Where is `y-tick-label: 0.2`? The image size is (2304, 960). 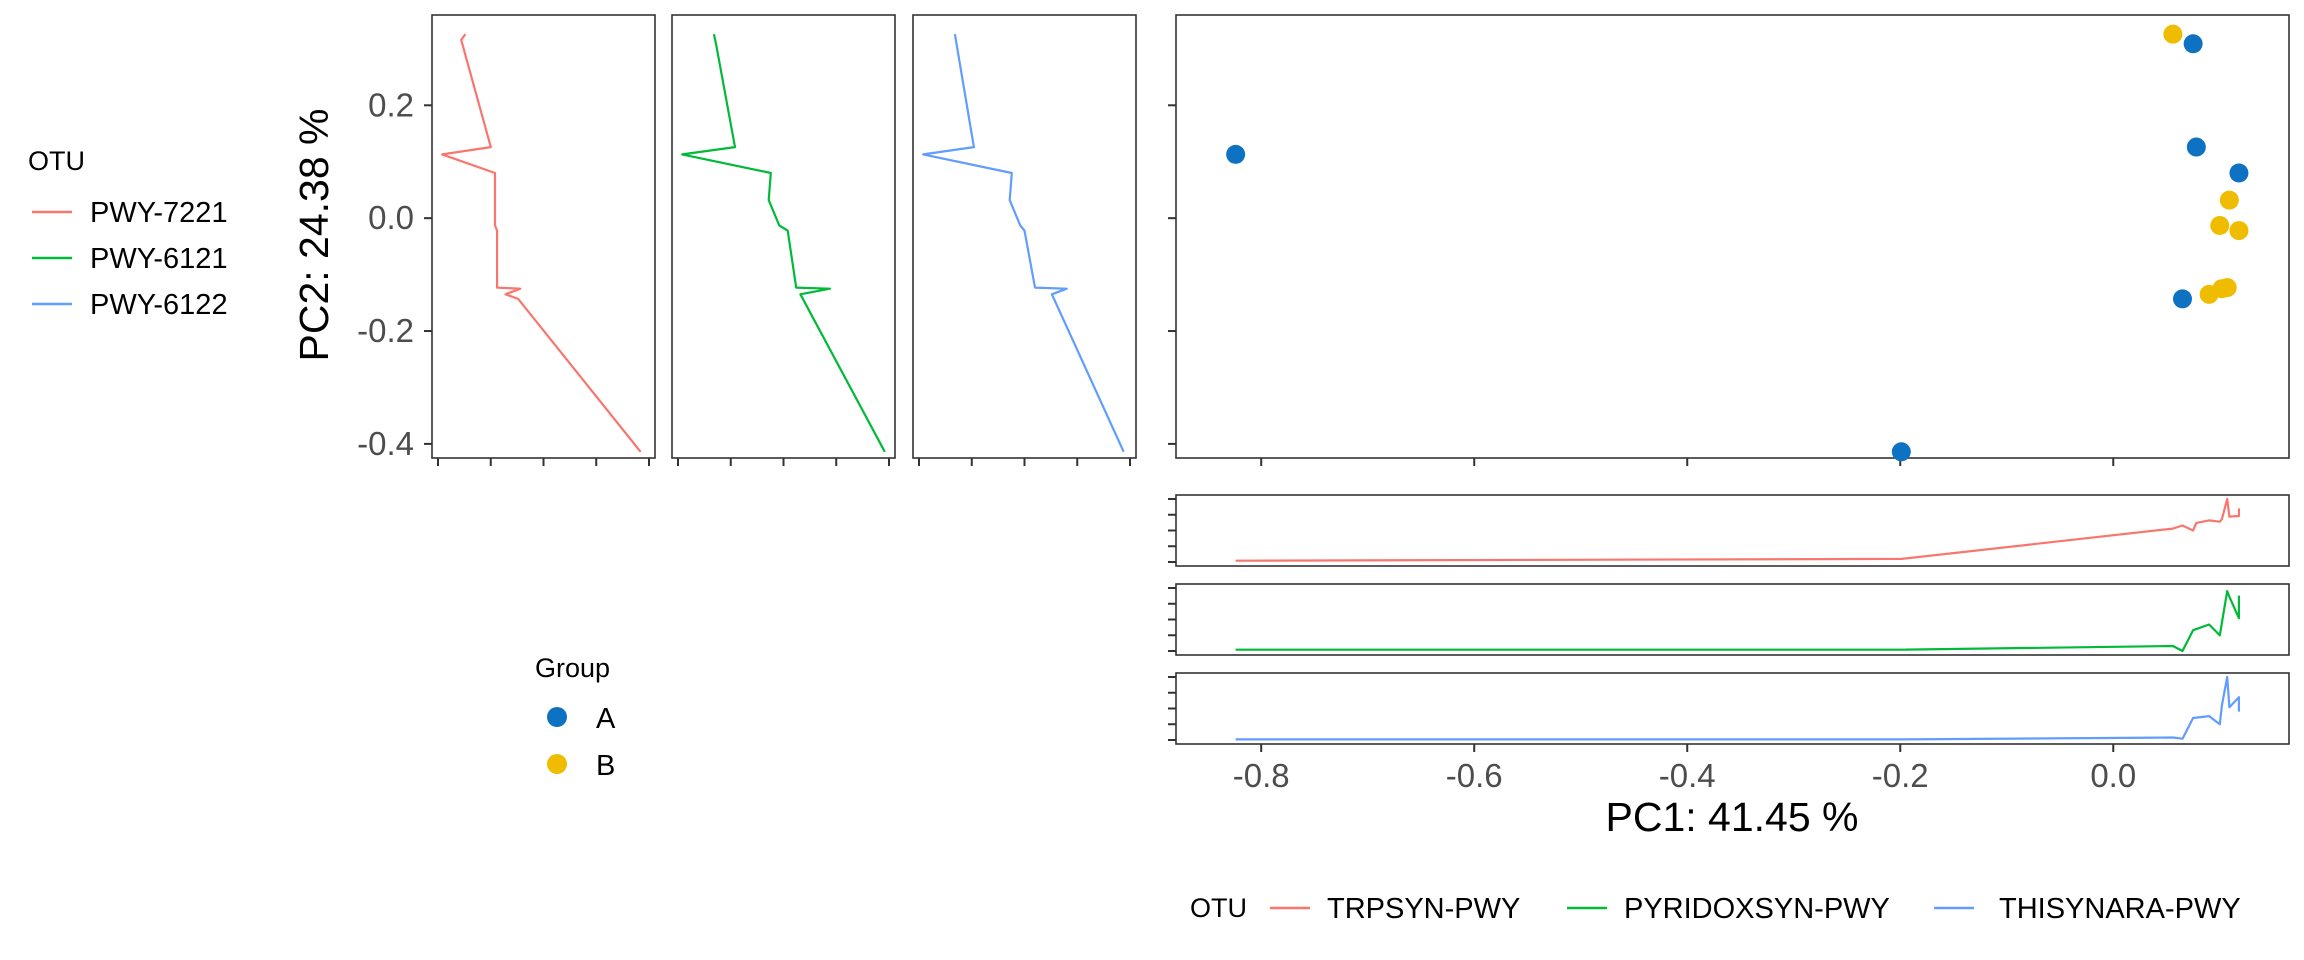
y-tick-label: 0.2 is located at coordinates (391, 104).